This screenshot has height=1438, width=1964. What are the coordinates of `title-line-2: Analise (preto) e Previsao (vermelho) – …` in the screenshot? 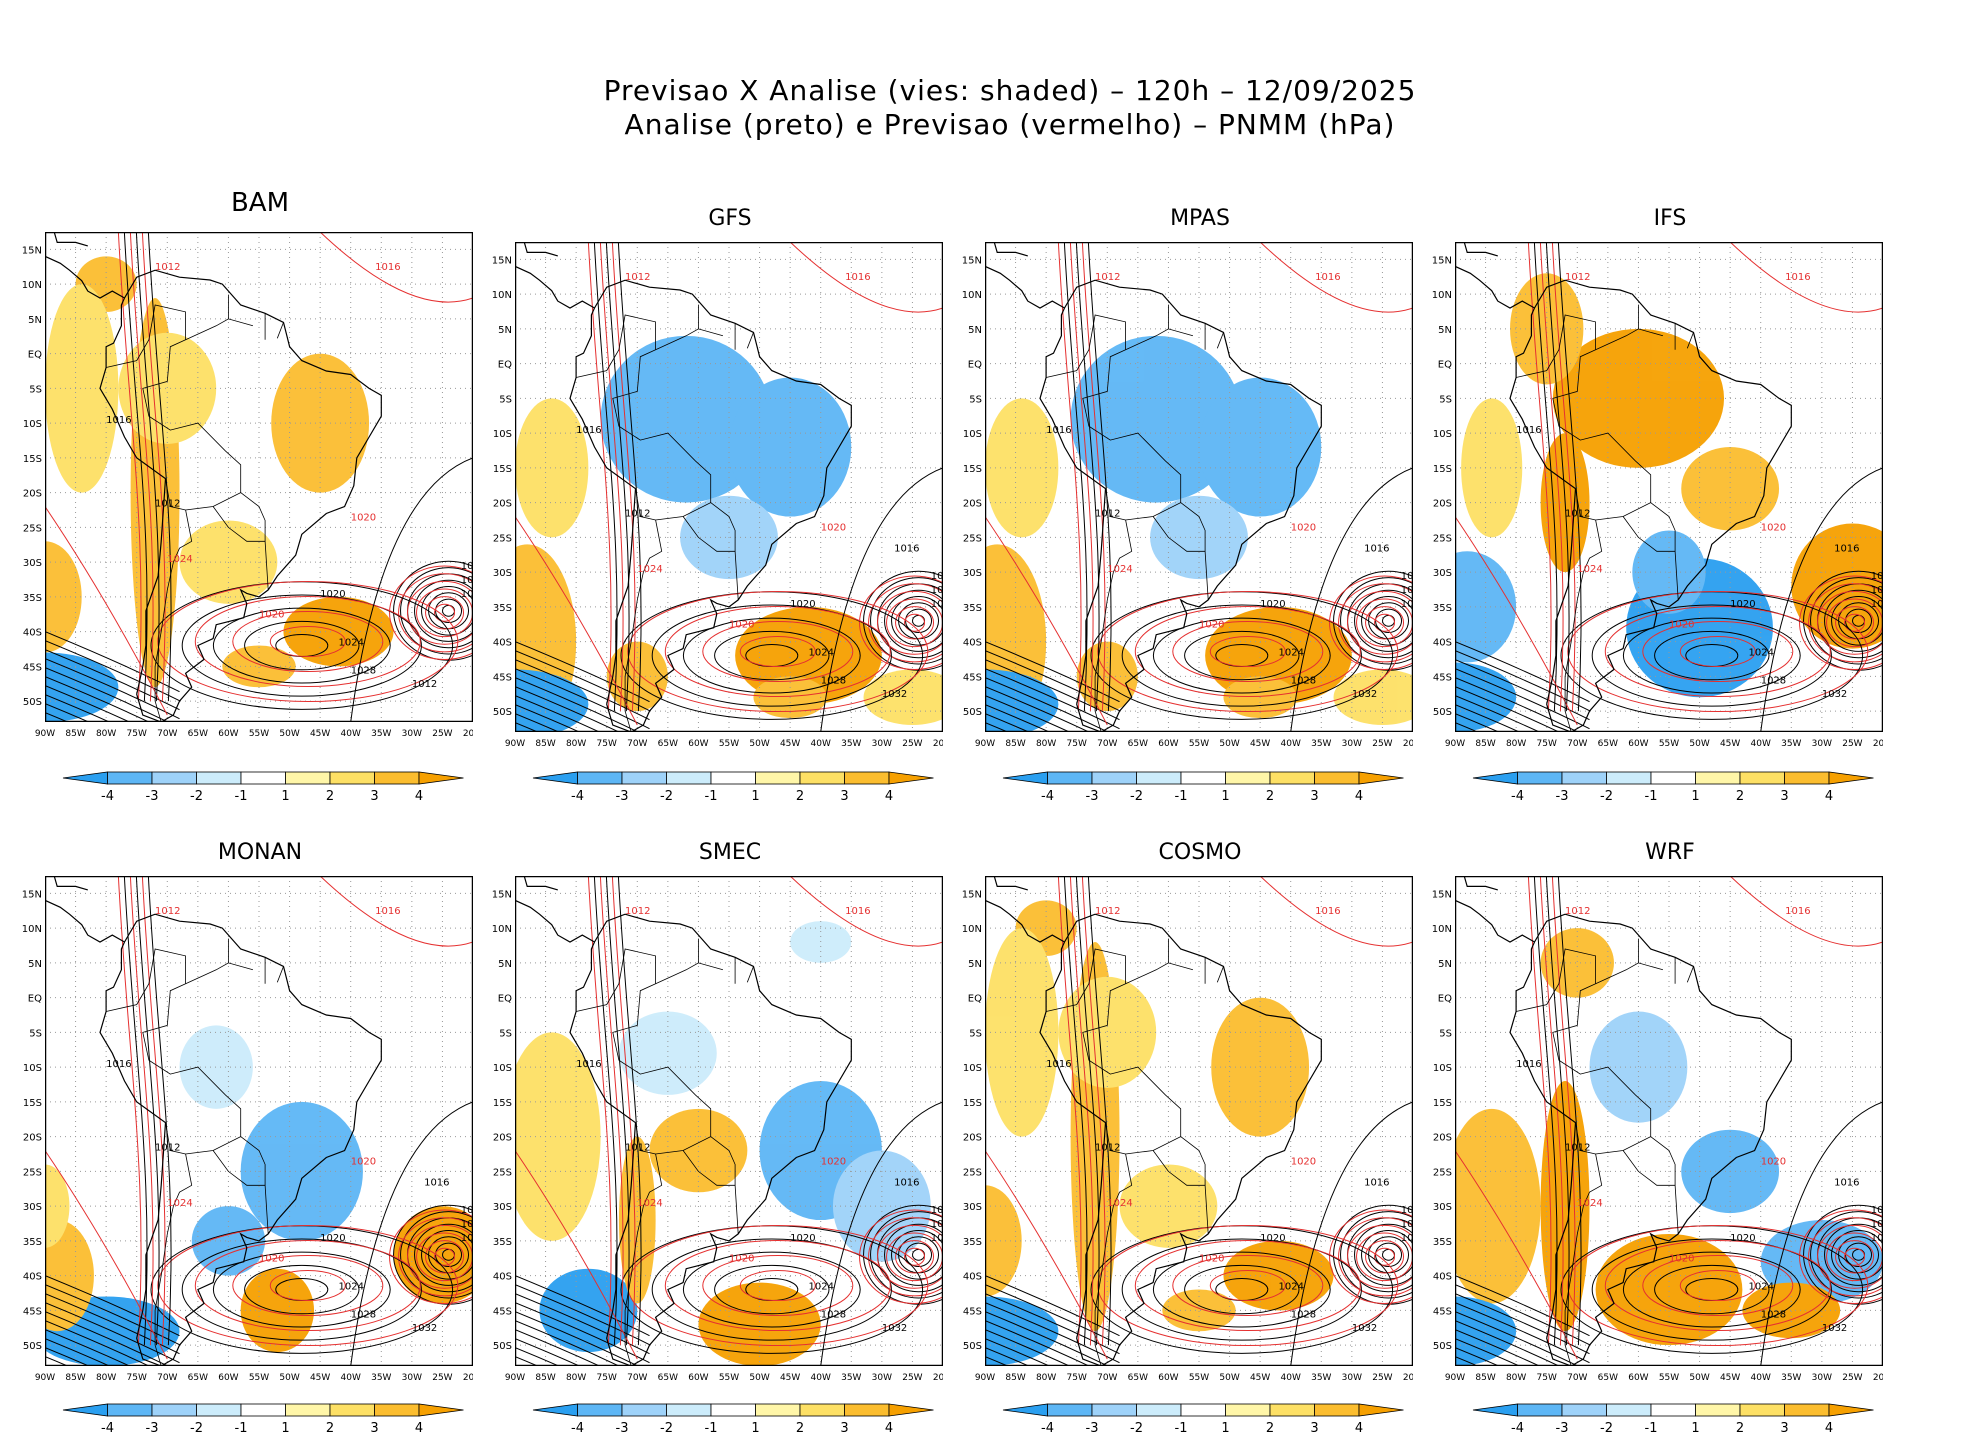 It's located at (1010, 124).